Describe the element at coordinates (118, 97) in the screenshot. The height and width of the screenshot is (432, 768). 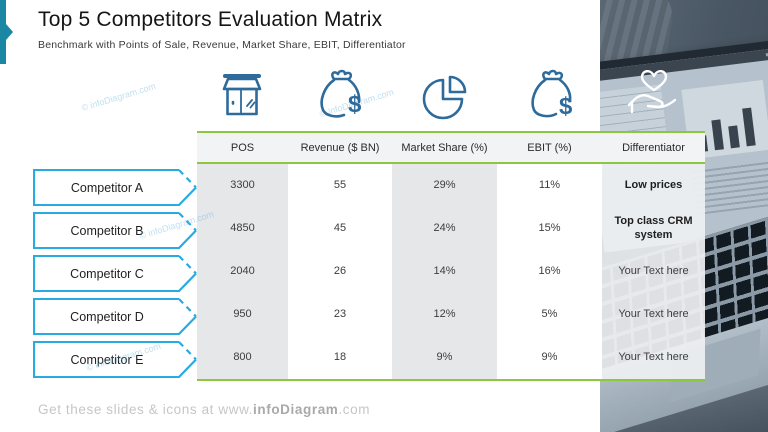
I see `watermark: © infoDiagram.com` at that location.